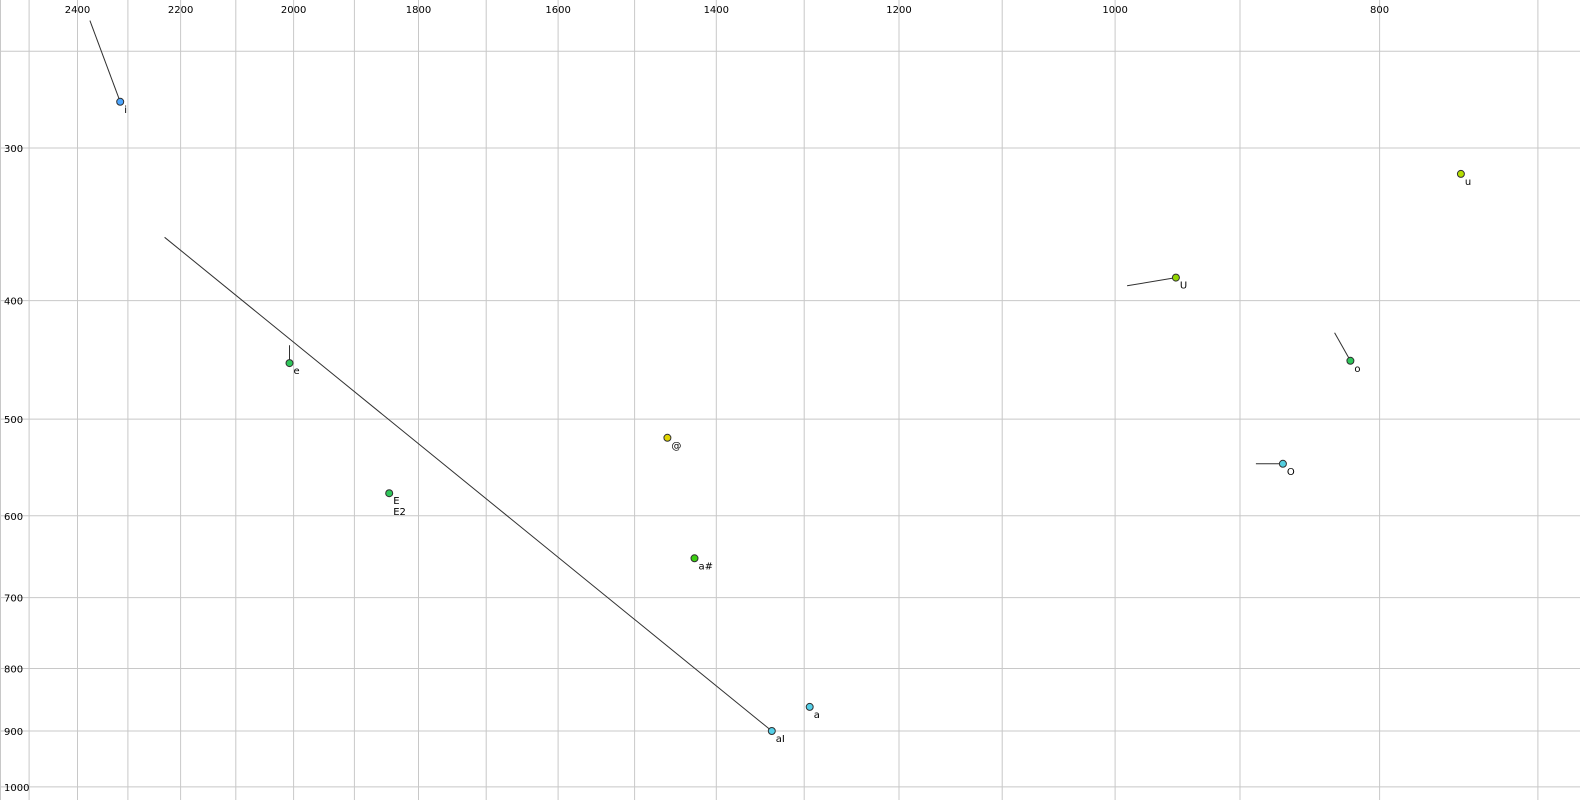 This screenshot has height=800, width=1580. Describe the element at coordinates (706, 566) in the screenshot. I see `point-label: a#` at that location.